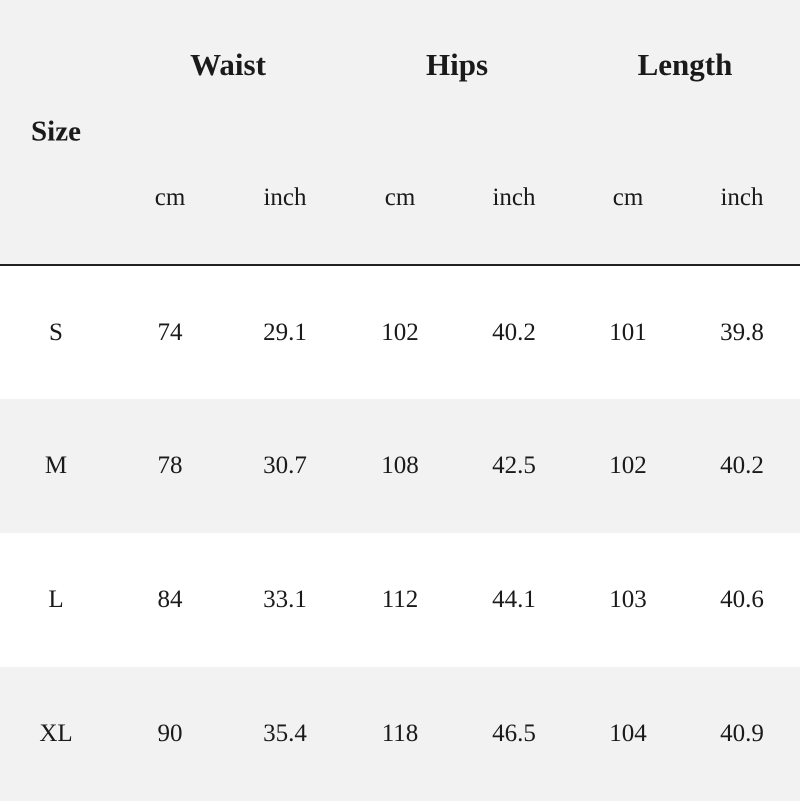 This screenshot has height=801, width=800. I want to click on size-cell: L, so click(56, 599).